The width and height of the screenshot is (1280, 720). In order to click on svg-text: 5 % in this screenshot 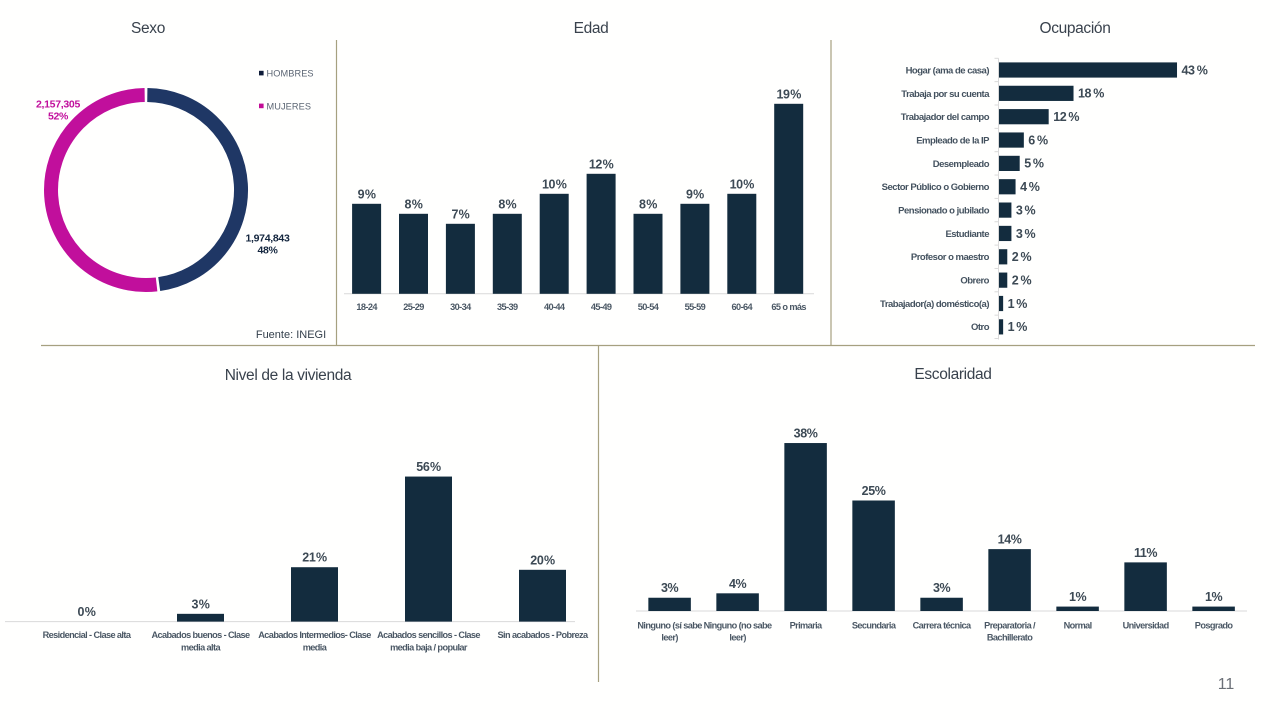, I will do `click(1034, 164)`.